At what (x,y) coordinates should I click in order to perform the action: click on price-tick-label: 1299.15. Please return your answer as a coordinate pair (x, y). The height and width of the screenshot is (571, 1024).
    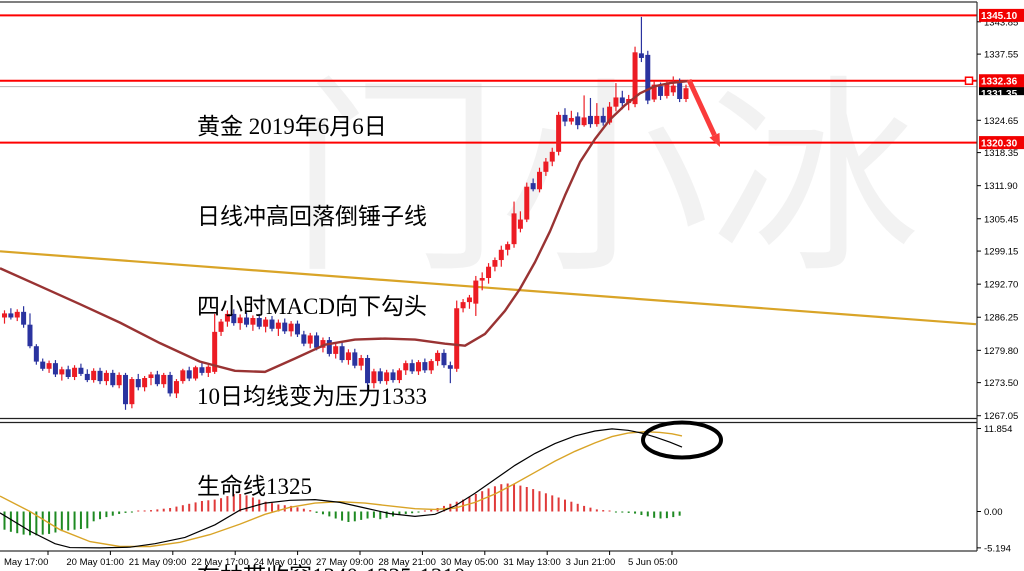
    Looking at the image, I should click on (1001, 252).